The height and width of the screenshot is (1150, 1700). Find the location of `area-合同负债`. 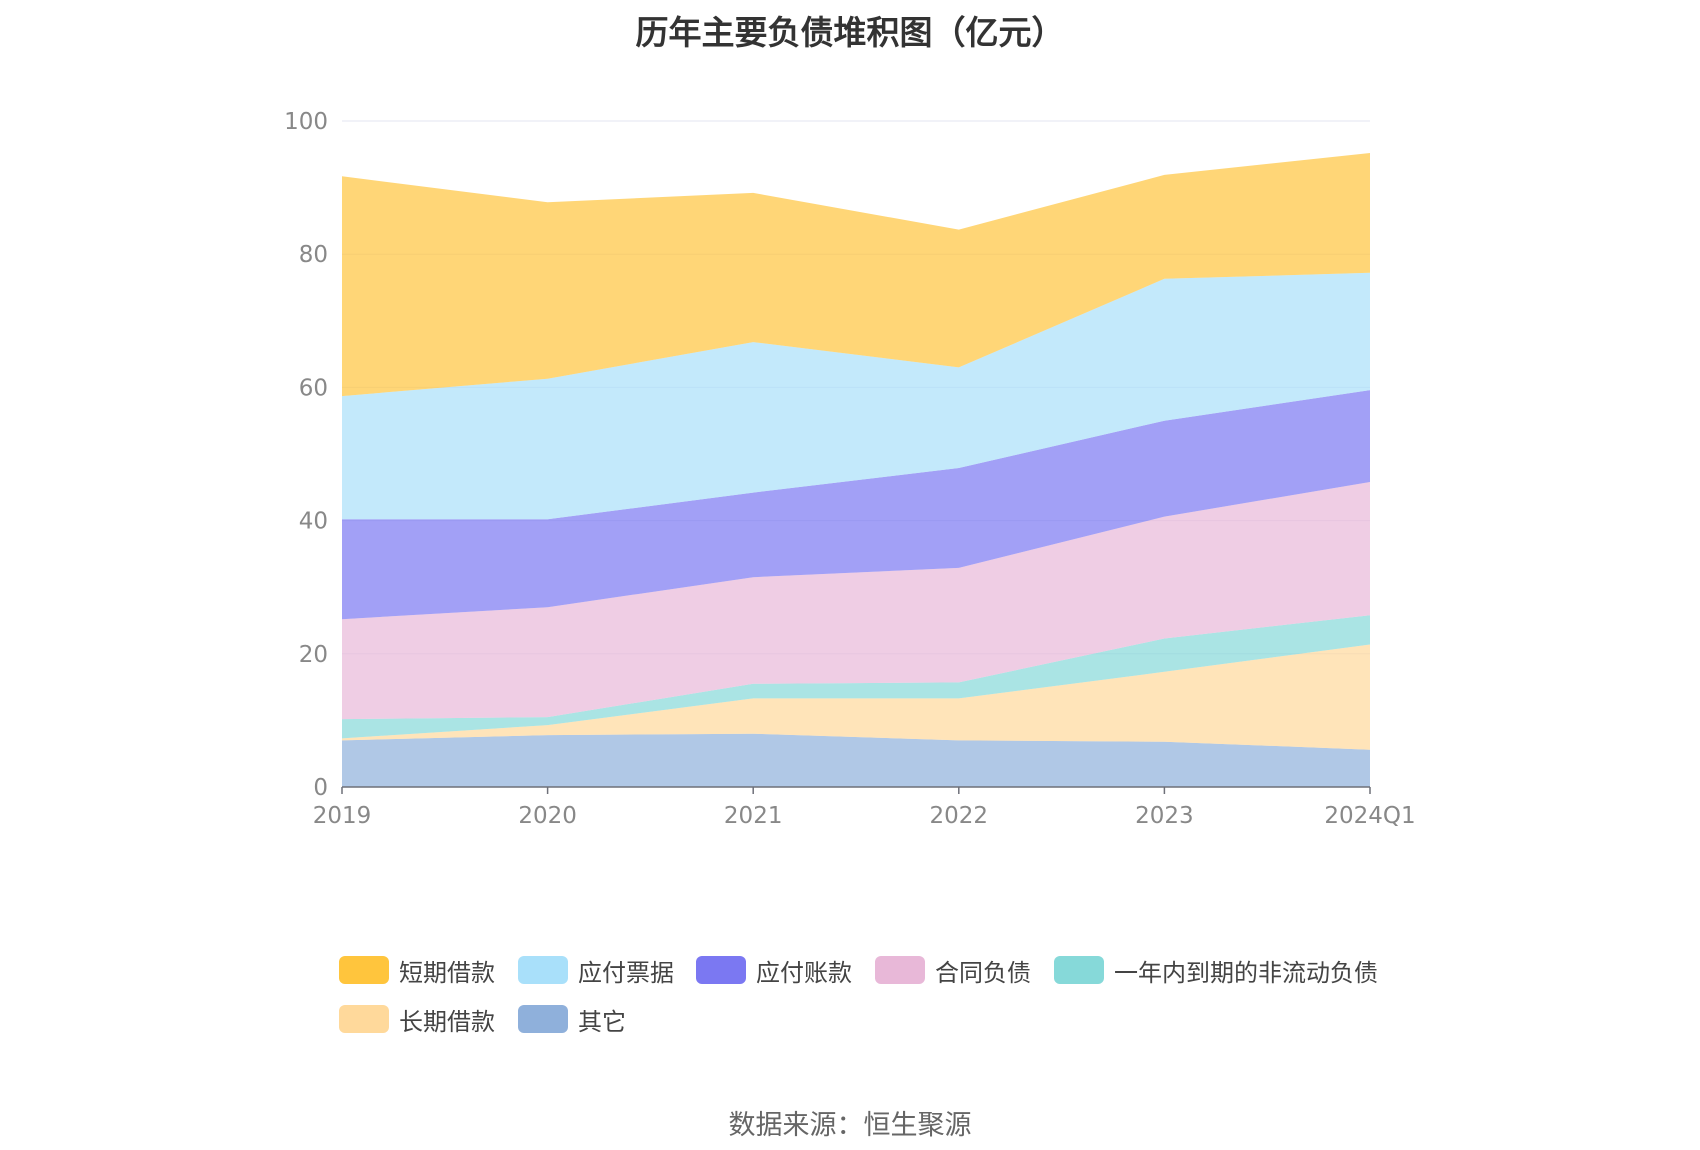

area-合同负债 is located at coordinates (856, 601).